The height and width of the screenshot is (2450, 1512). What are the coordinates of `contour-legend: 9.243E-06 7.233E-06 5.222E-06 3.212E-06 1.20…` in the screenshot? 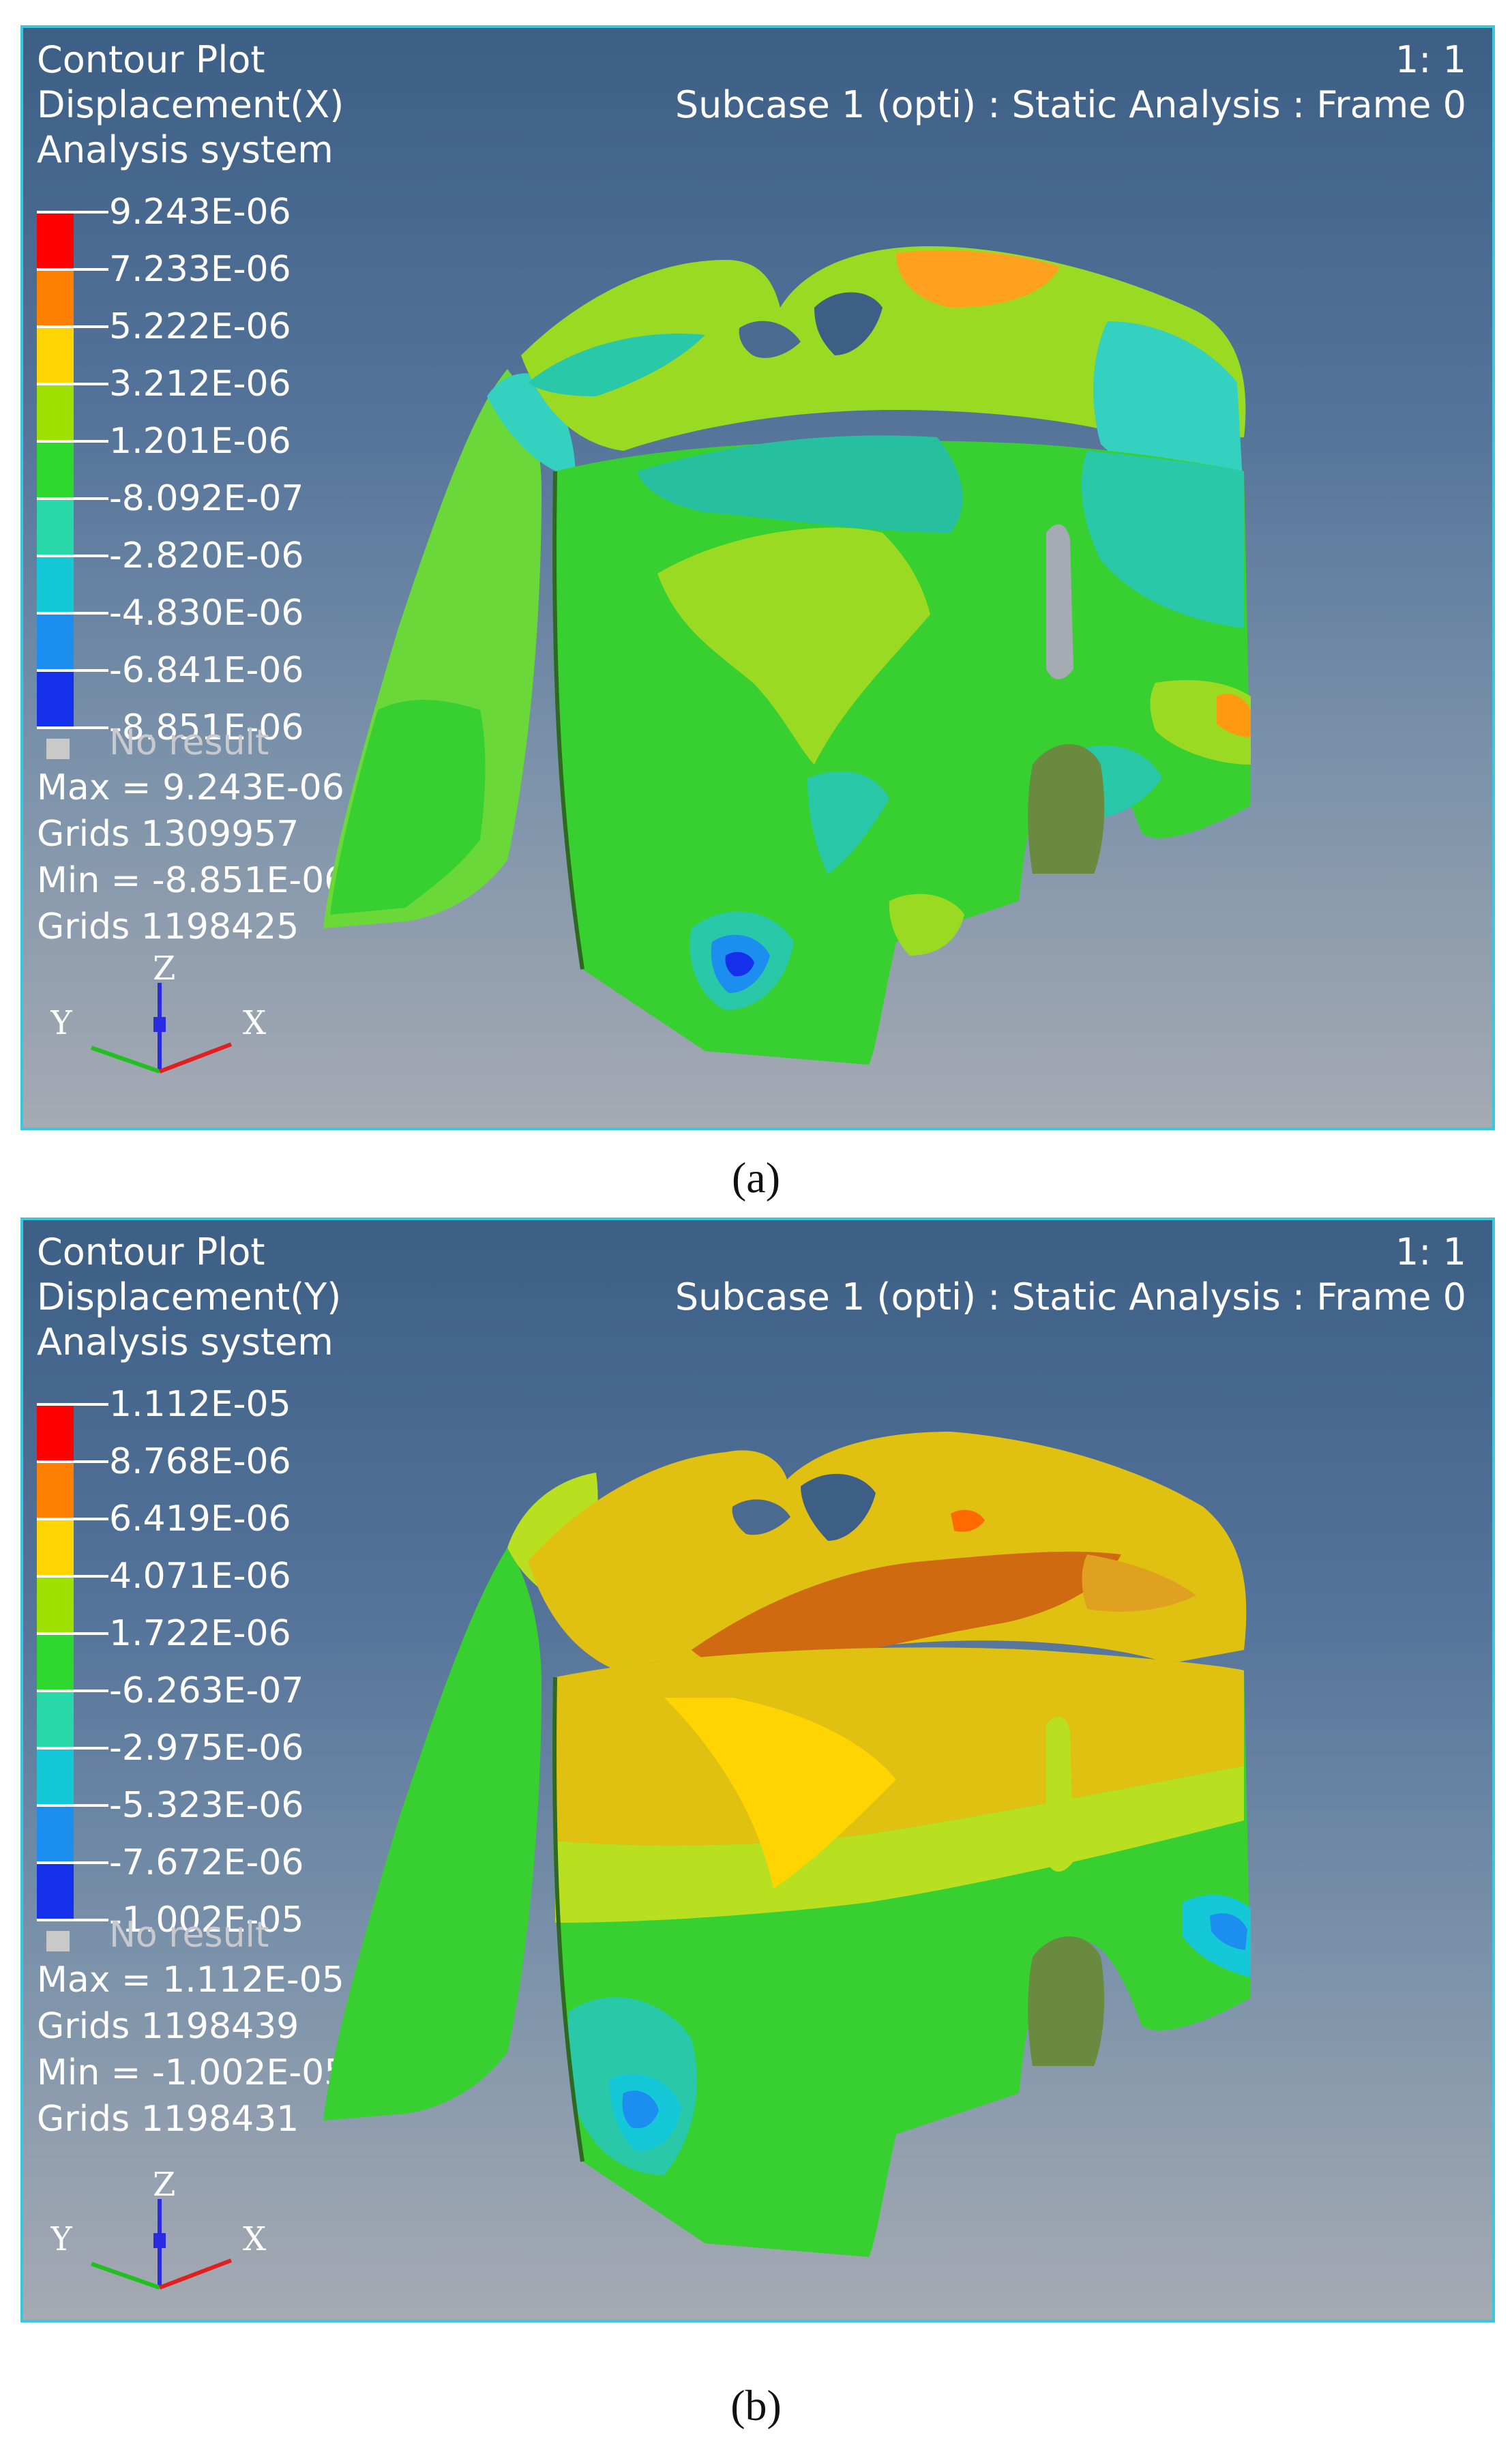 It's located at (228, 469).